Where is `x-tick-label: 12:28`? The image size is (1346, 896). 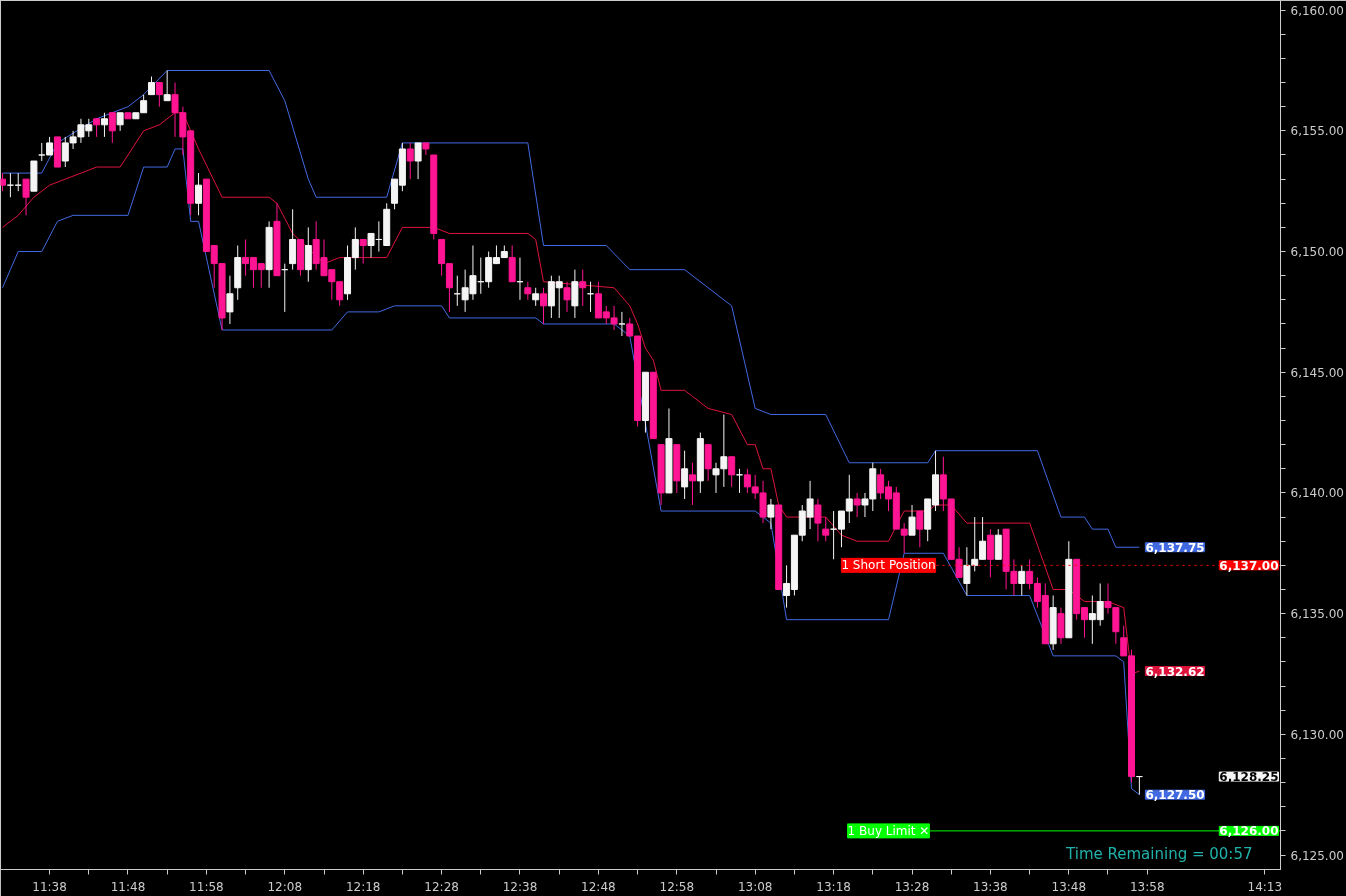
x-tick-label: 12:28 is located at coordinates (441, 886).